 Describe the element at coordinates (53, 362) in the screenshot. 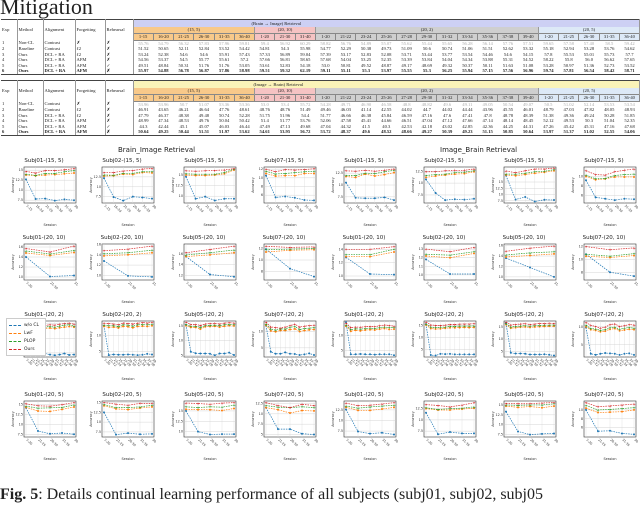

I see `svg-text: 29-30` at that location.